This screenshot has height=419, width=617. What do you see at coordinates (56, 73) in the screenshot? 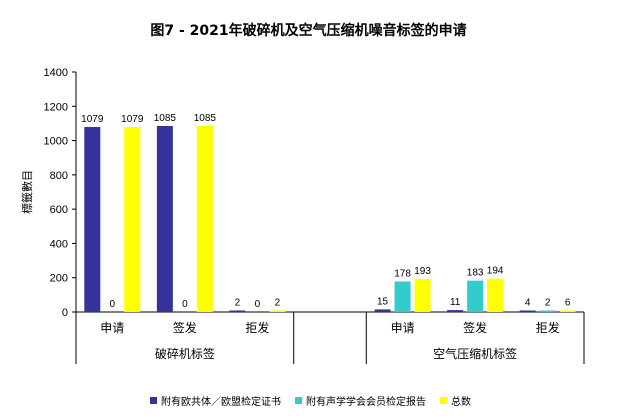
I see `y-tick-label: 1400` at bounding box center [56, 73].